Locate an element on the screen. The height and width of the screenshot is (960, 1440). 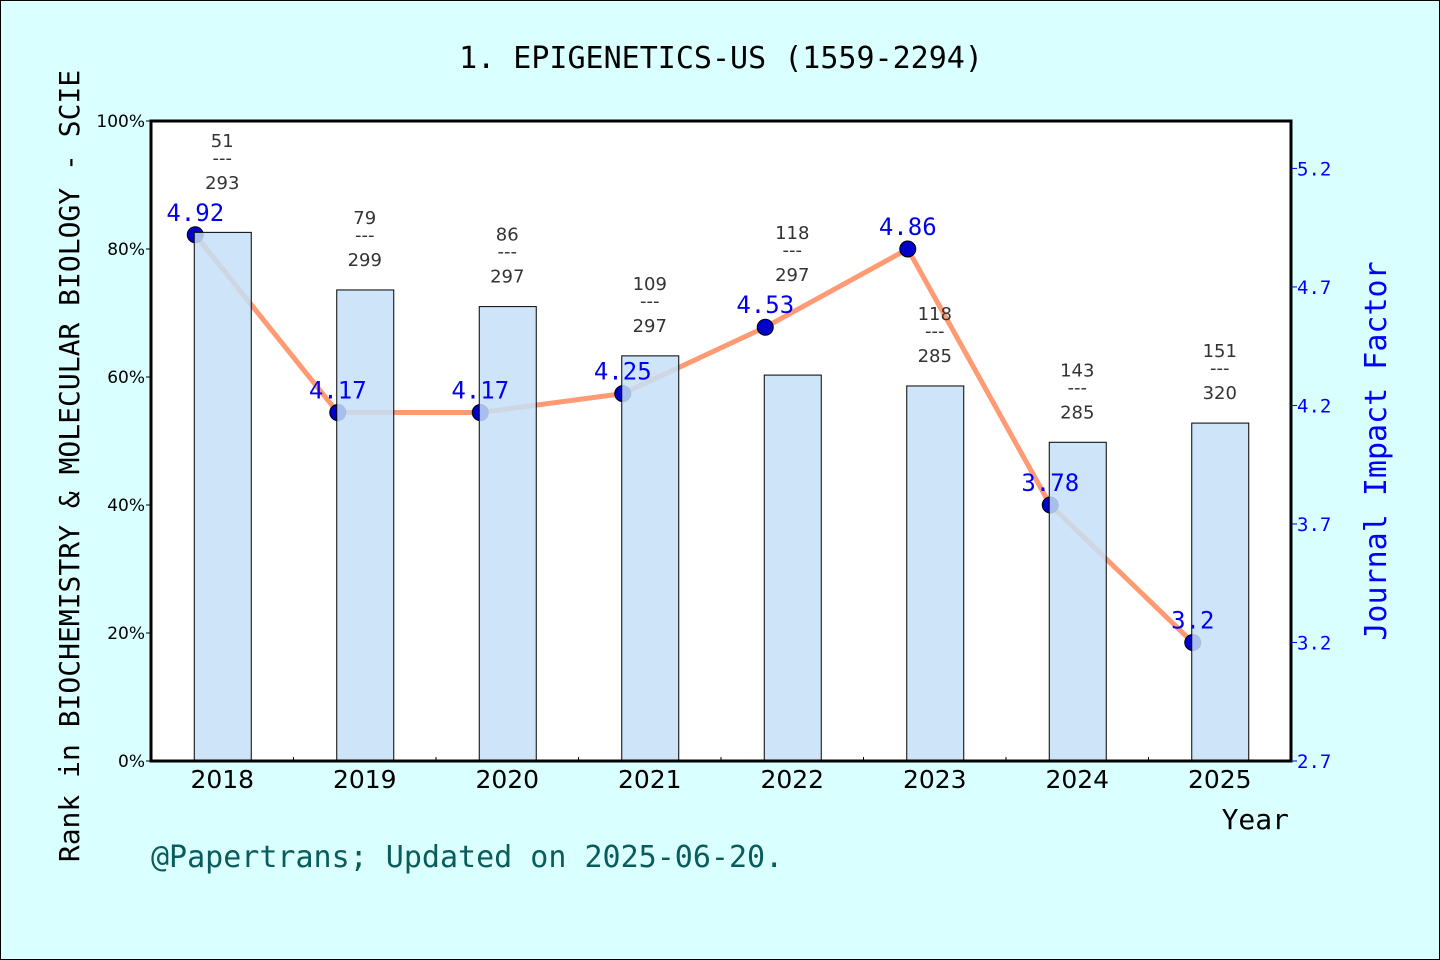
rank-label: 320 is located at coordinates (1220, 393).